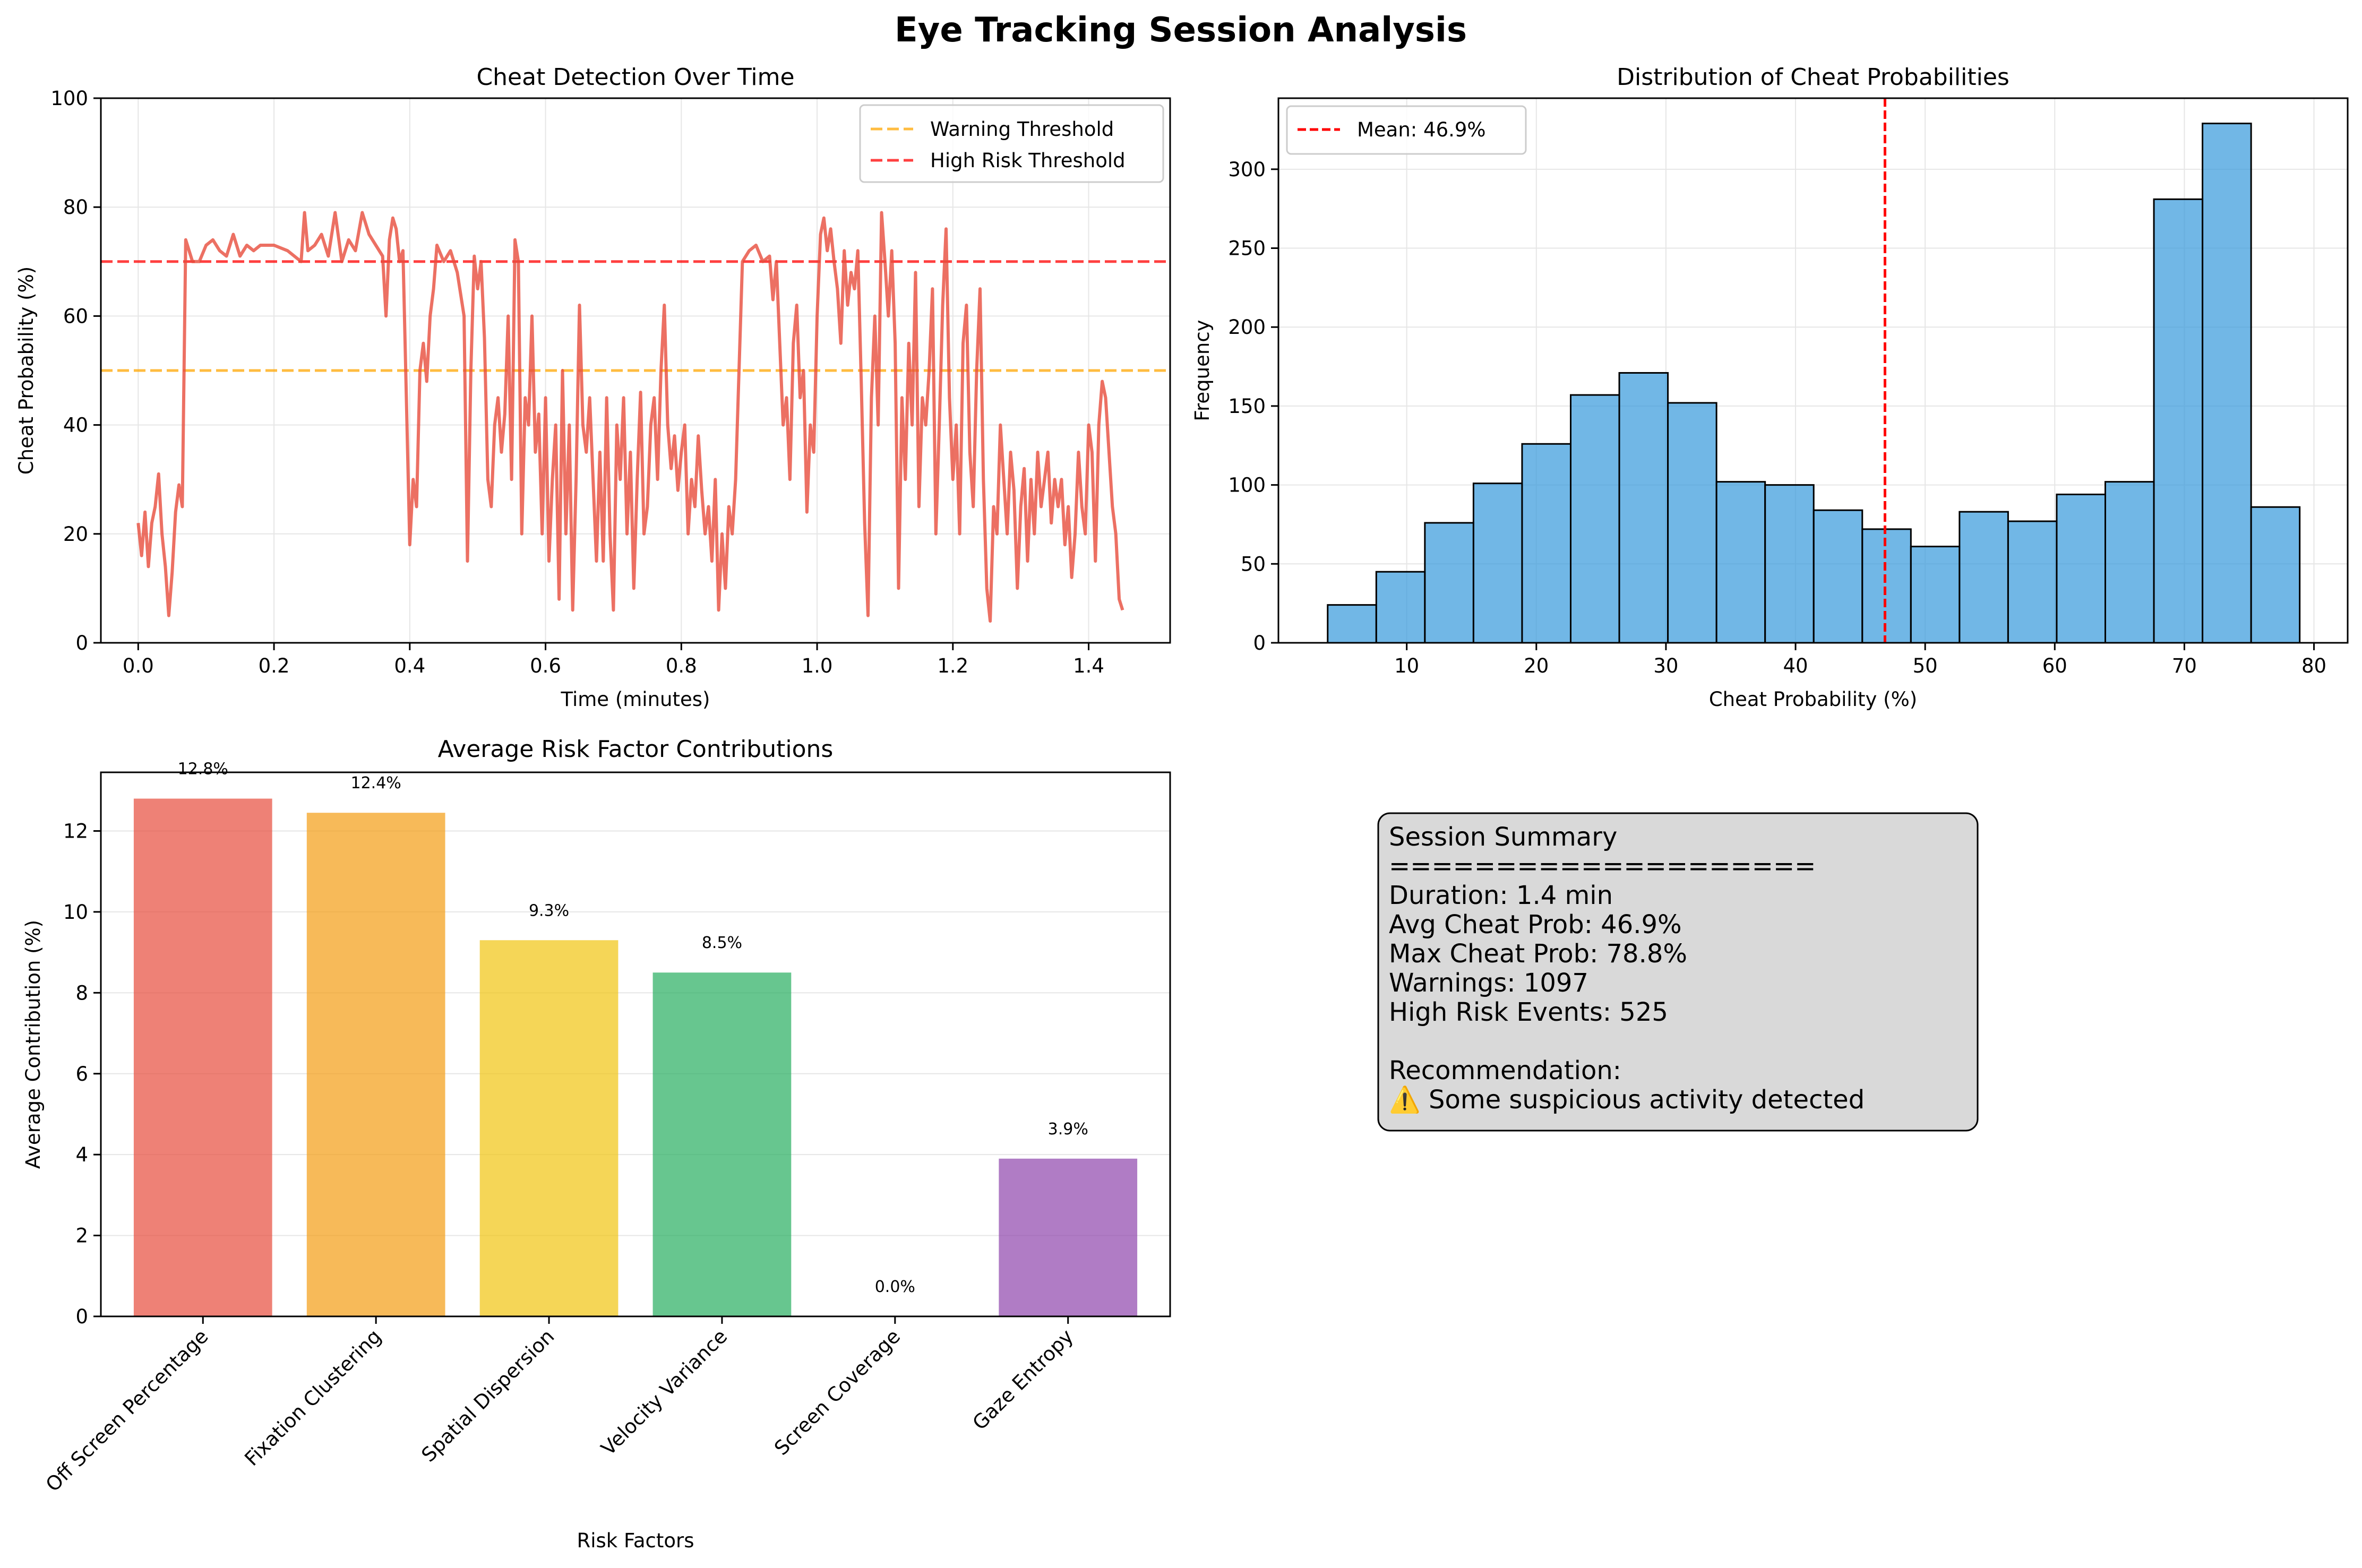  What do you see at coordinates (1247, 249) in the screenshot?
I see `y-tick-label: 250` at bounding box center [1247, 249].